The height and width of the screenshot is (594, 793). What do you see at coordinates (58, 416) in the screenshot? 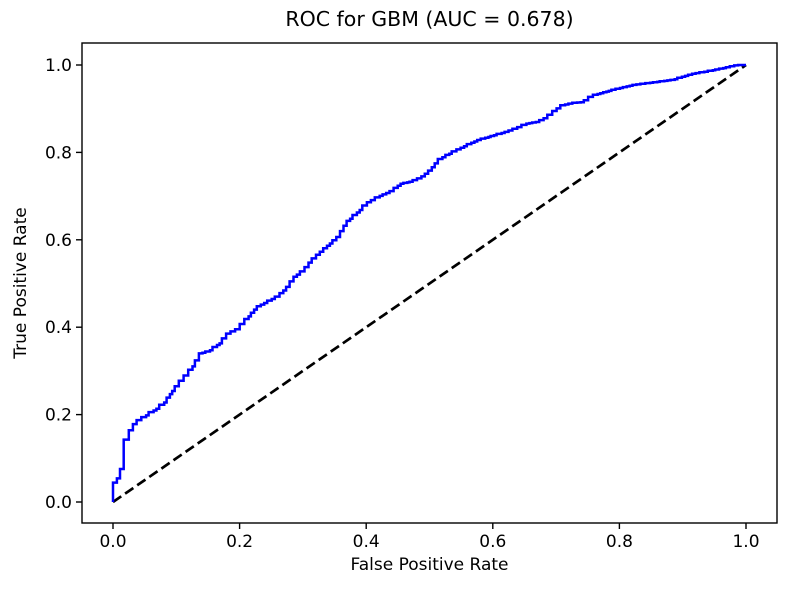
I see `y-tick-label: 0.2` at bounding box center [58, 416].